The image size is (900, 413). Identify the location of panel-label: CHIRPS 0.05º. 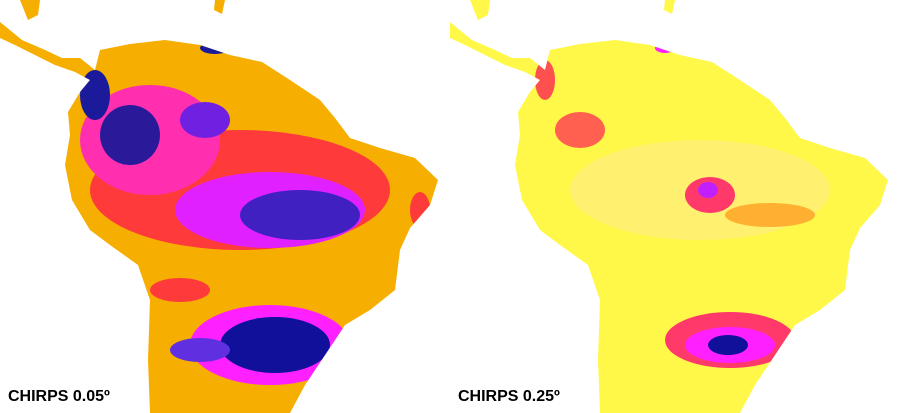
(59, 396).